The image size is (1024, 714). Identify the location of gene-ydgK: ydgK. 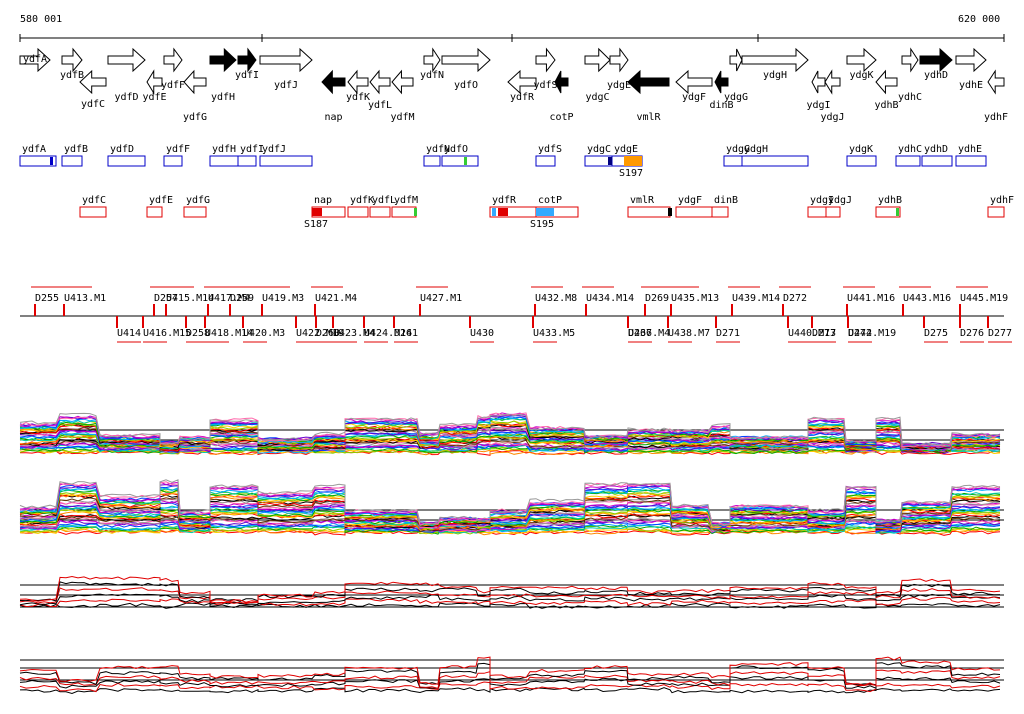
(861, 64).